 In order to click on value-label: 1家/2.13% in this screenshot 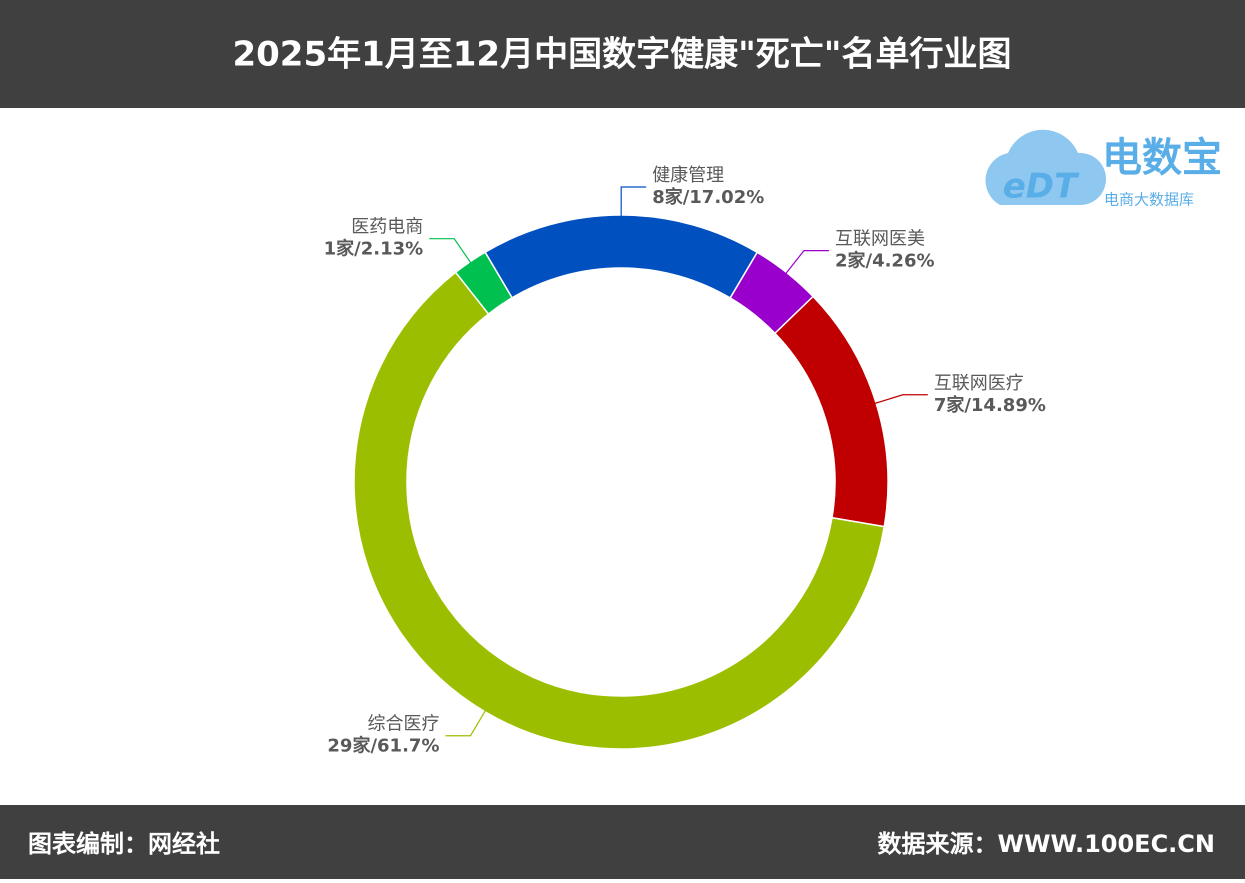, I will do `click(374, 249)`.